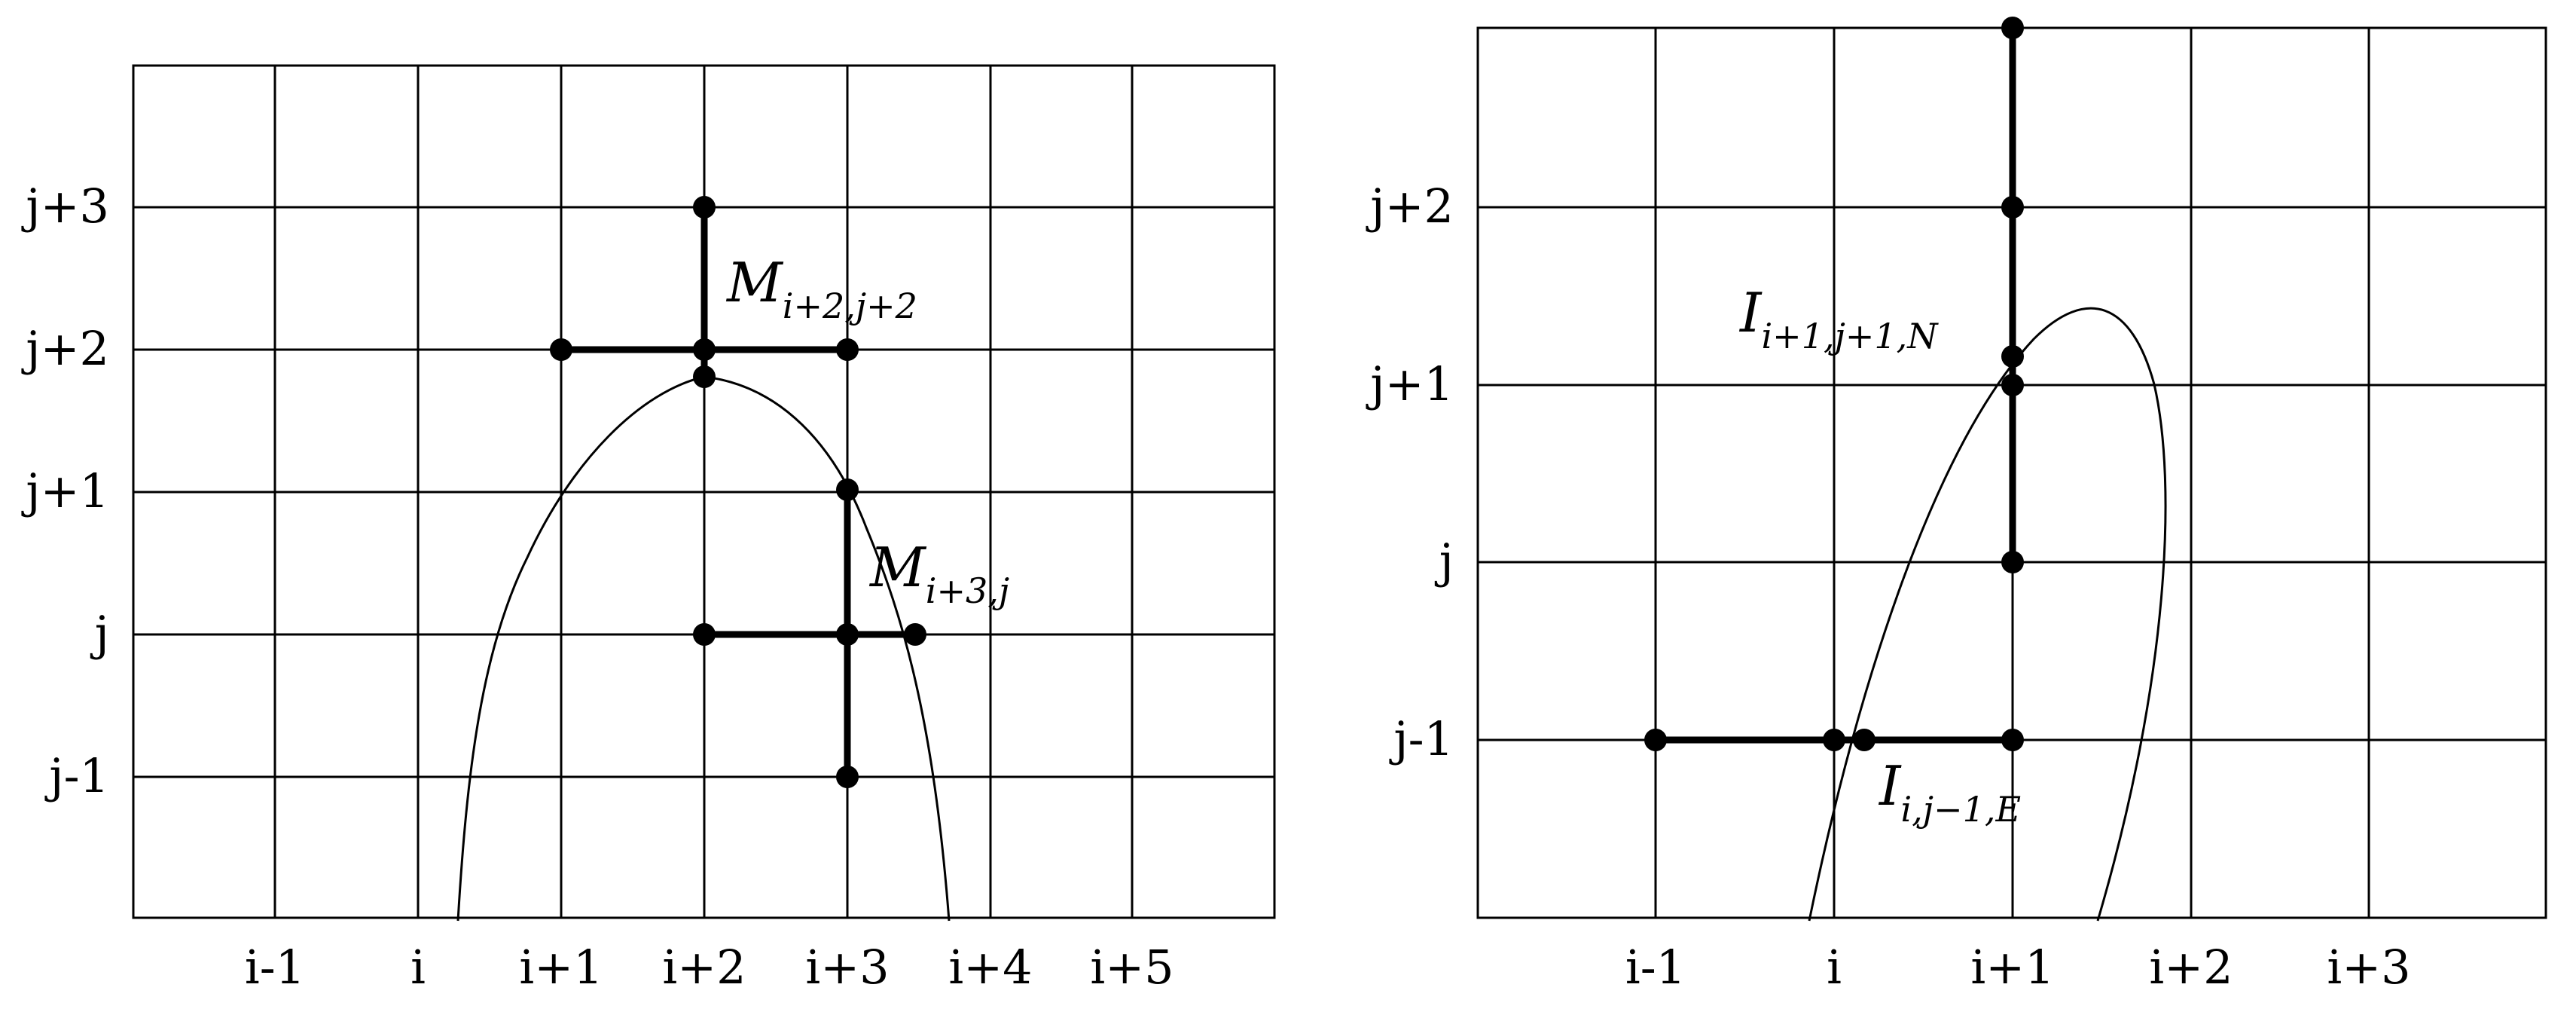  I want to click on right-boundary-curve, so click(1988, 614).